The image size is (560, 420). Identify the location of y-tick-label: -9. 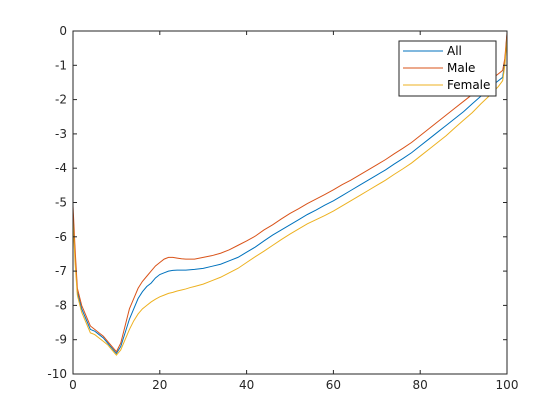
(61, 340).